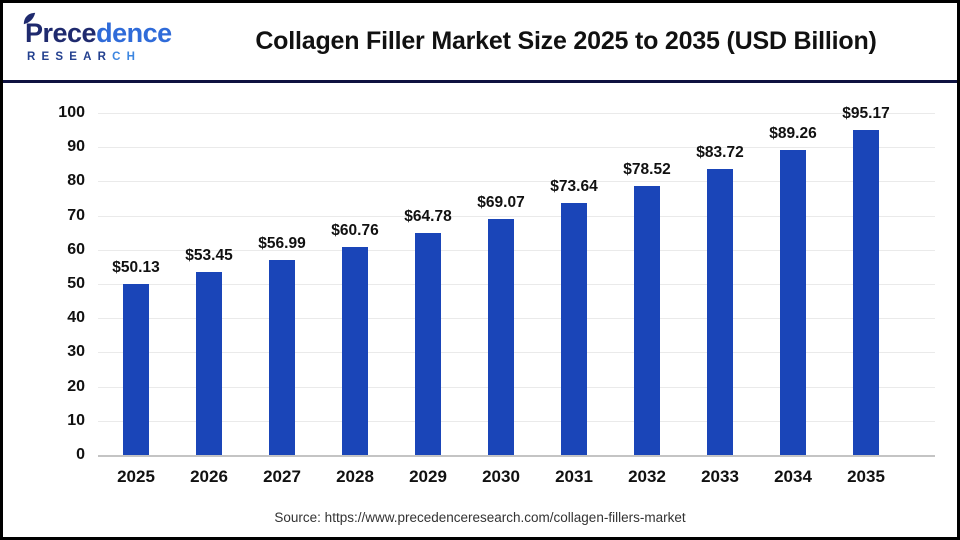 The width and height of the screenshot is (960, 540). Describe the element at coordinates (76, 215) in the screenshot. I see `y-tick-label: 70` at that location.